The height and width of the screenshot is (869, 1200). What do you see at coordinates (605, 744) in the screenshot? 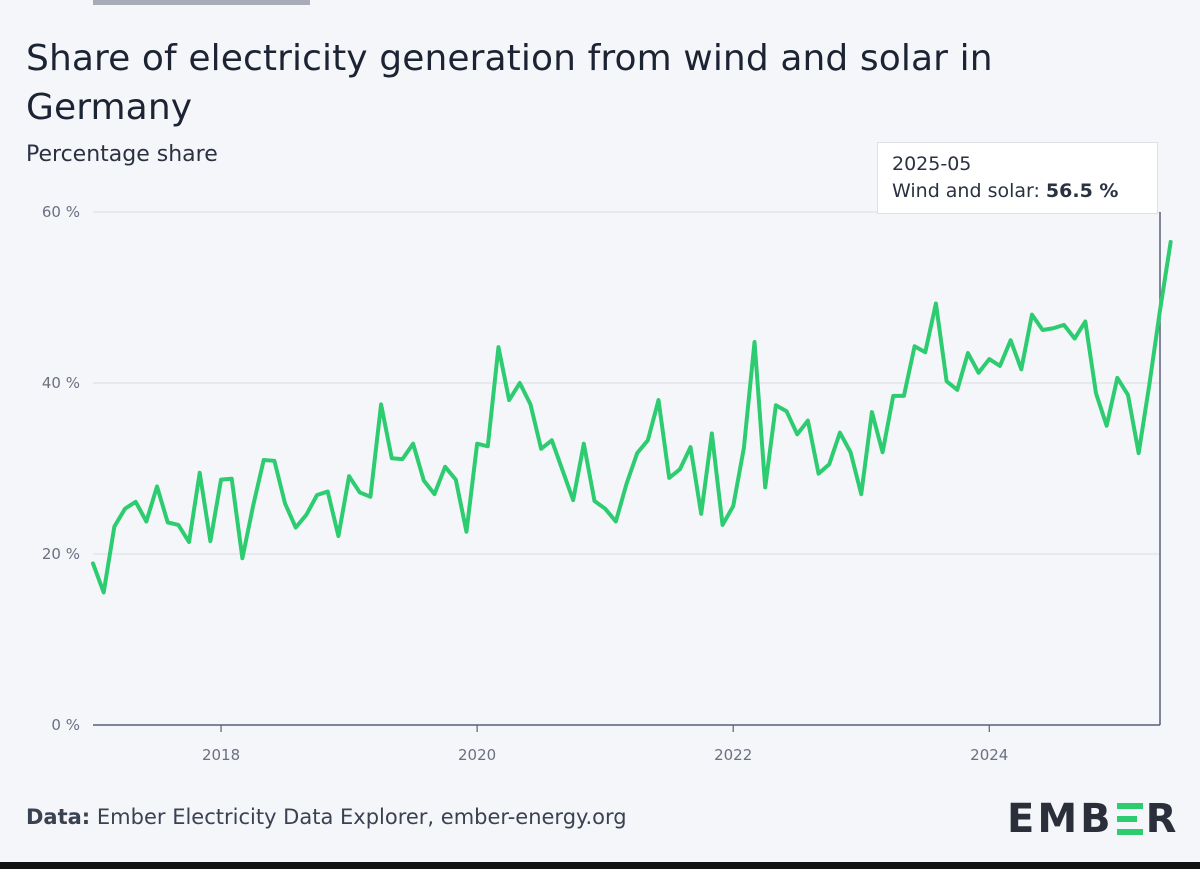
I see `x-axis-ticks: 2018 2020 2022 2024` at bounding box center [605, 744].